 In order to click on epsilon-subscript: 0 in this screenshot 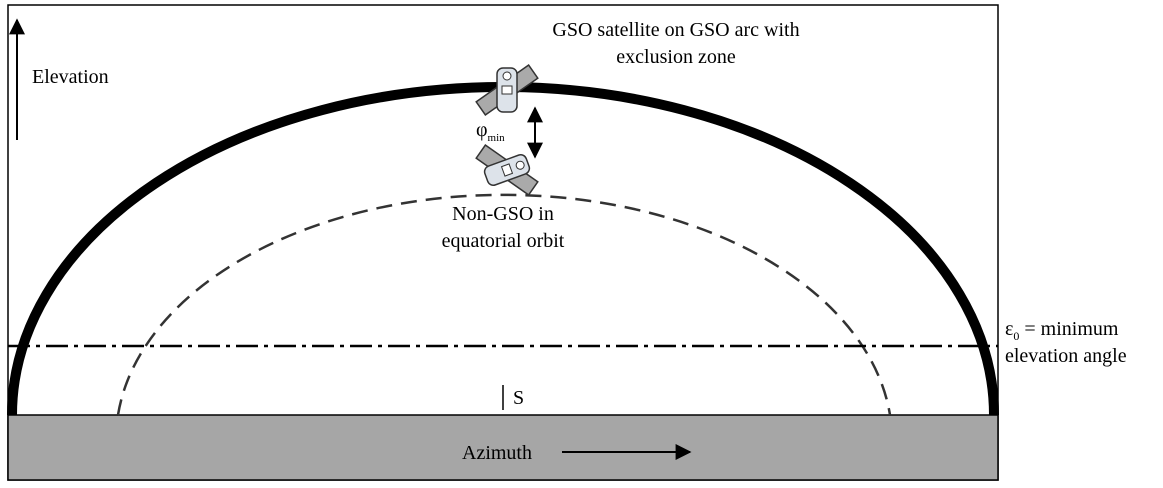, I will do `click(1016, 336)`.